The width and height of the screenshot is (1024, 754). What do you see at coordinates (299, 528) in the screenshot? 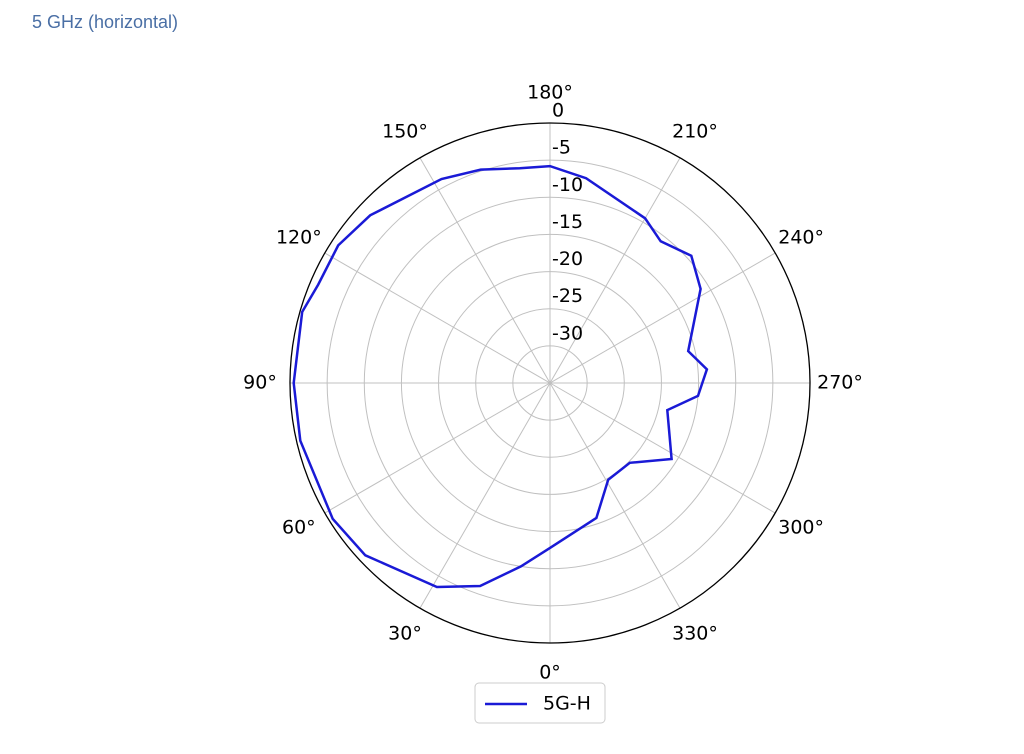
I see `theta-tick-label: 60°` at bounding box center [299, 528].